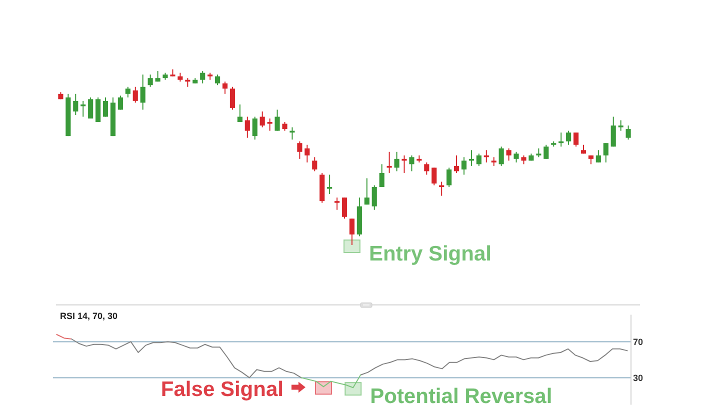  Describe the element at coordinates (222, 390) in the screenshot. I see `annotation: False Signal` at that location.